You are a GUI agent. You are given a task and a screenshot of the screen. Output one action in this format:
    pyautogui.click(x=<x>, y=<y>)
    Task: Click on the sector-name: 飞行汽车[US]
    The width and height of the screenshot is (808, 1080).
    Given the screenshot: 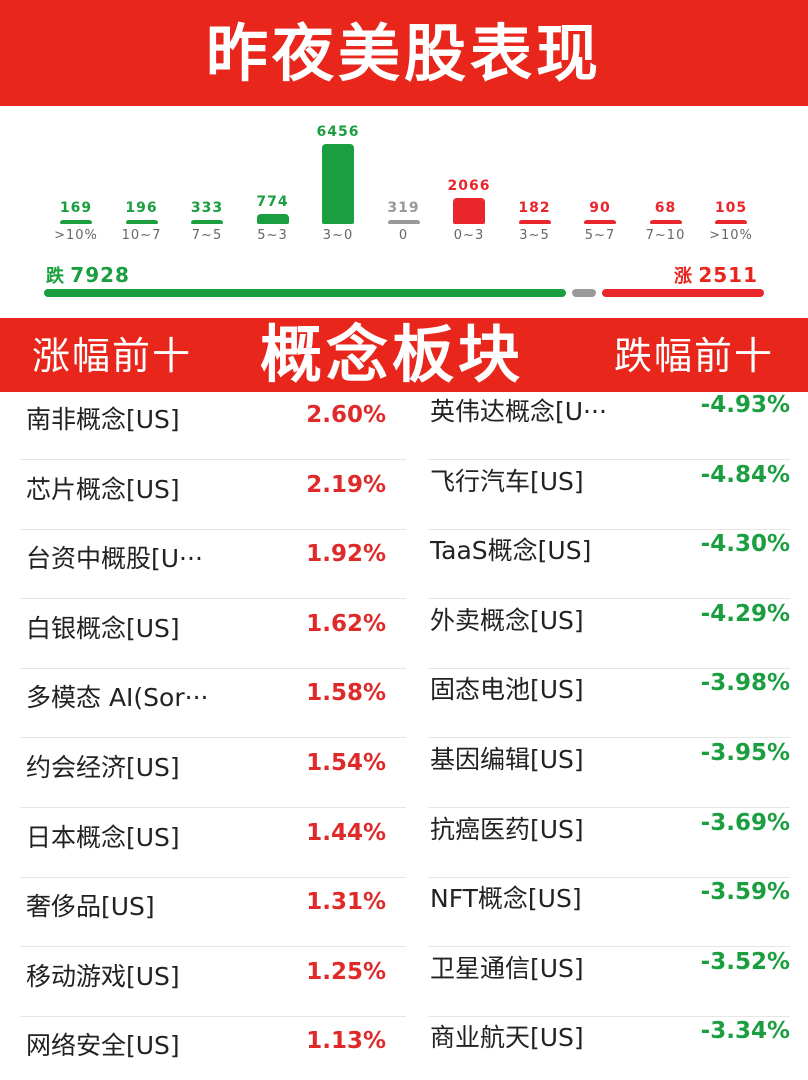 What is the action you would take?
    pyautogui.click(x=507, y=481)
    